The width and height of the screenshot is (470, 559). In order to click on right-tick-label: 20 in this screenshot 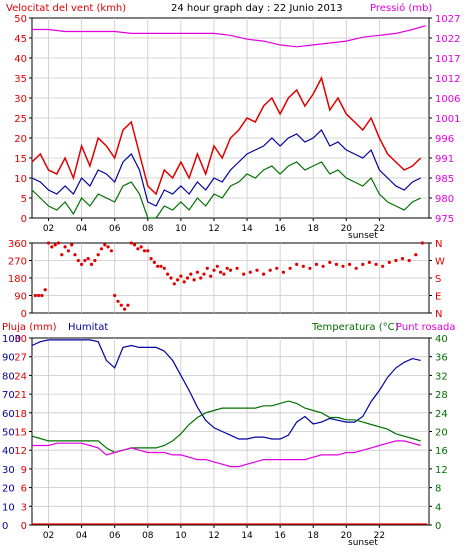, I will do `click(441, 433)`.